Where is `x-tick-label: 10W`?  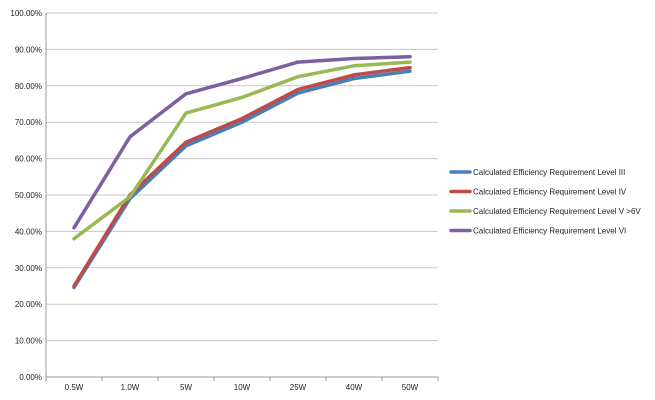
x-tick-label: 10W is located at coordinates (242, 387).